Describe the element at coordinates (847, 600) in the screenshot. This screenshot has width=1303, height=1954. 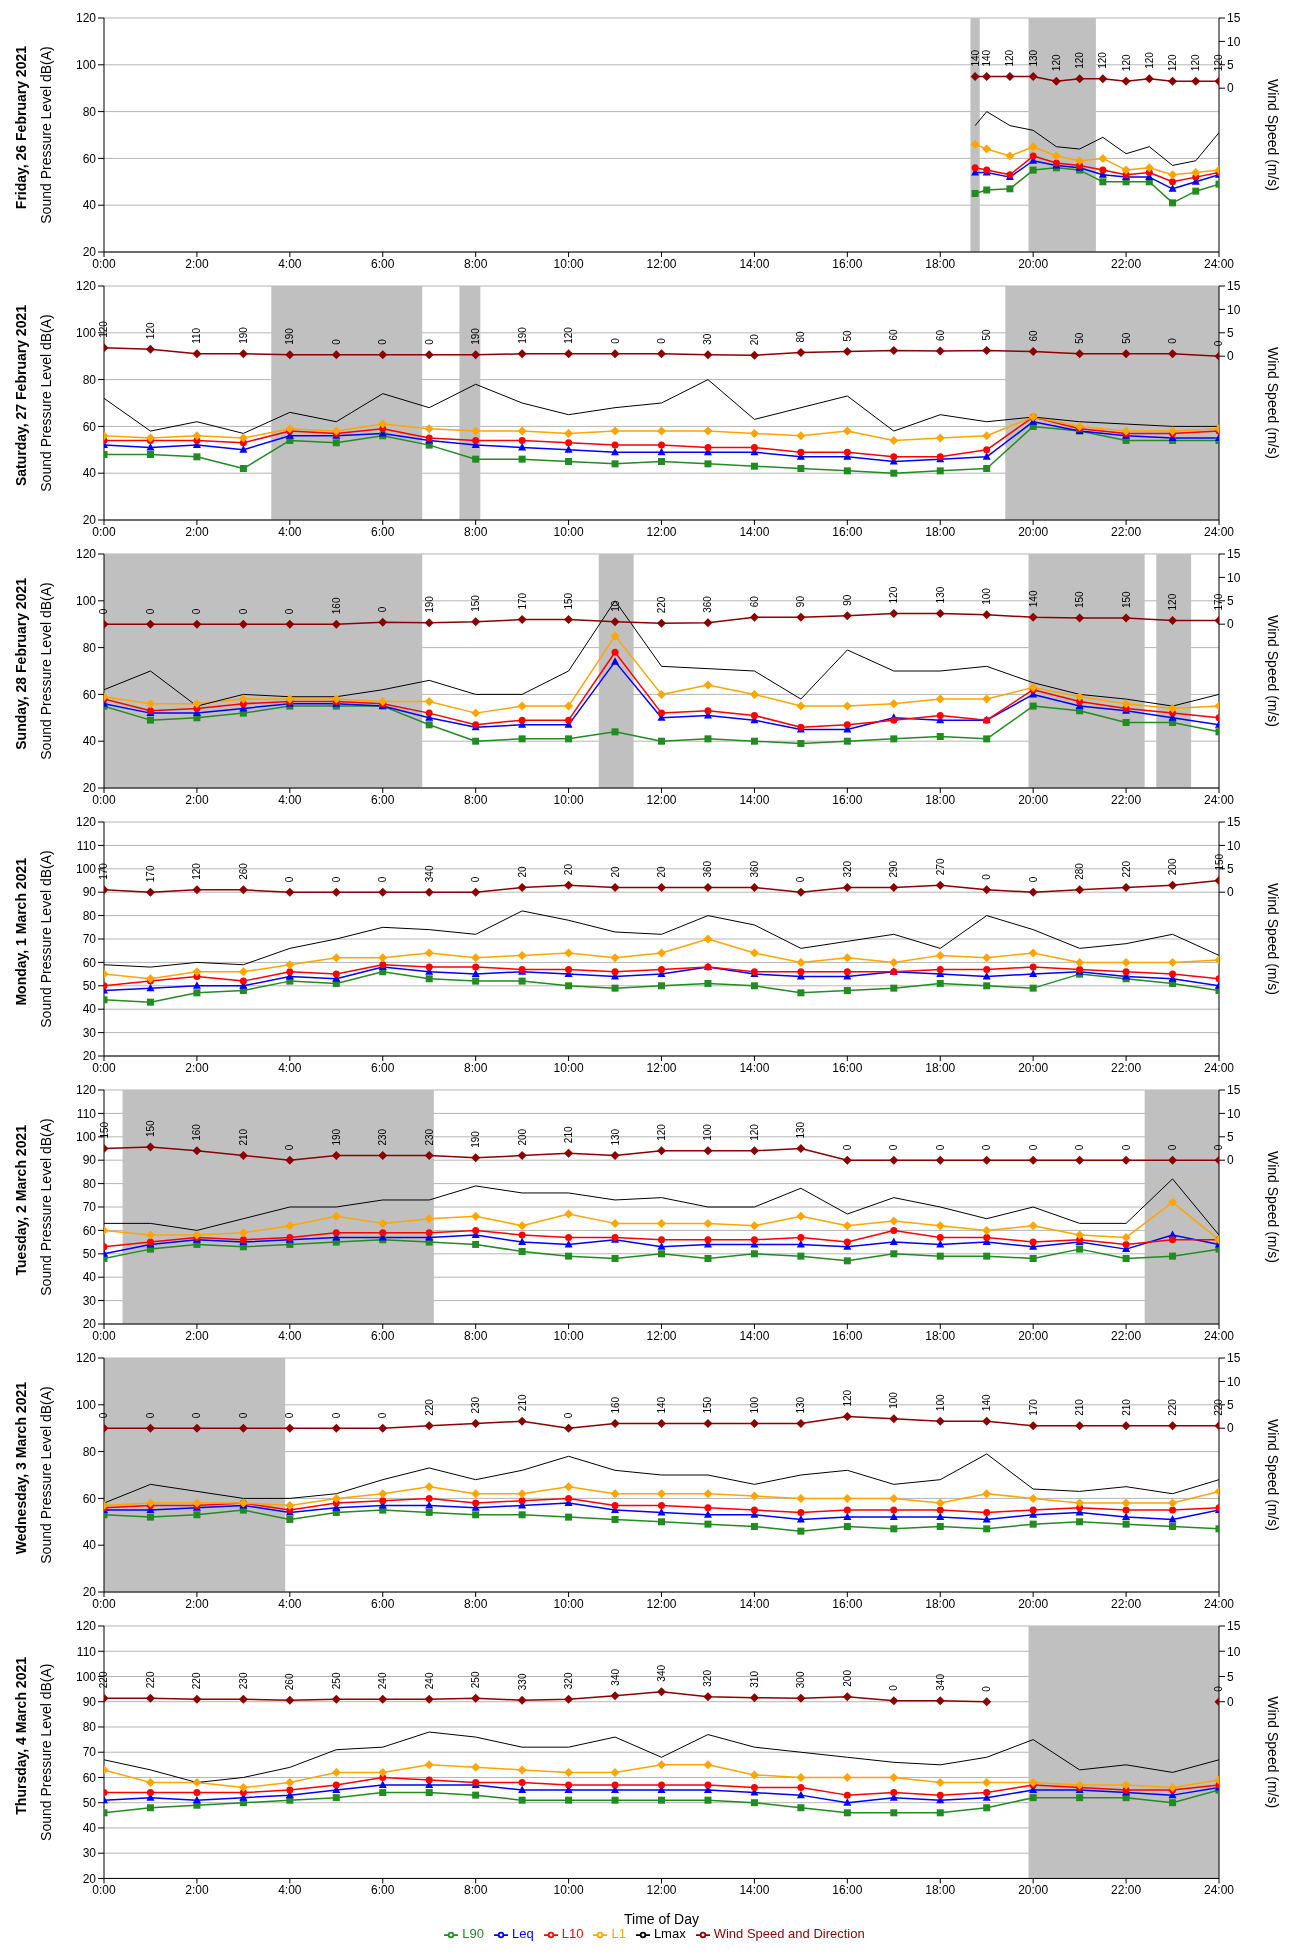
I see `annotation: 90` at that location.